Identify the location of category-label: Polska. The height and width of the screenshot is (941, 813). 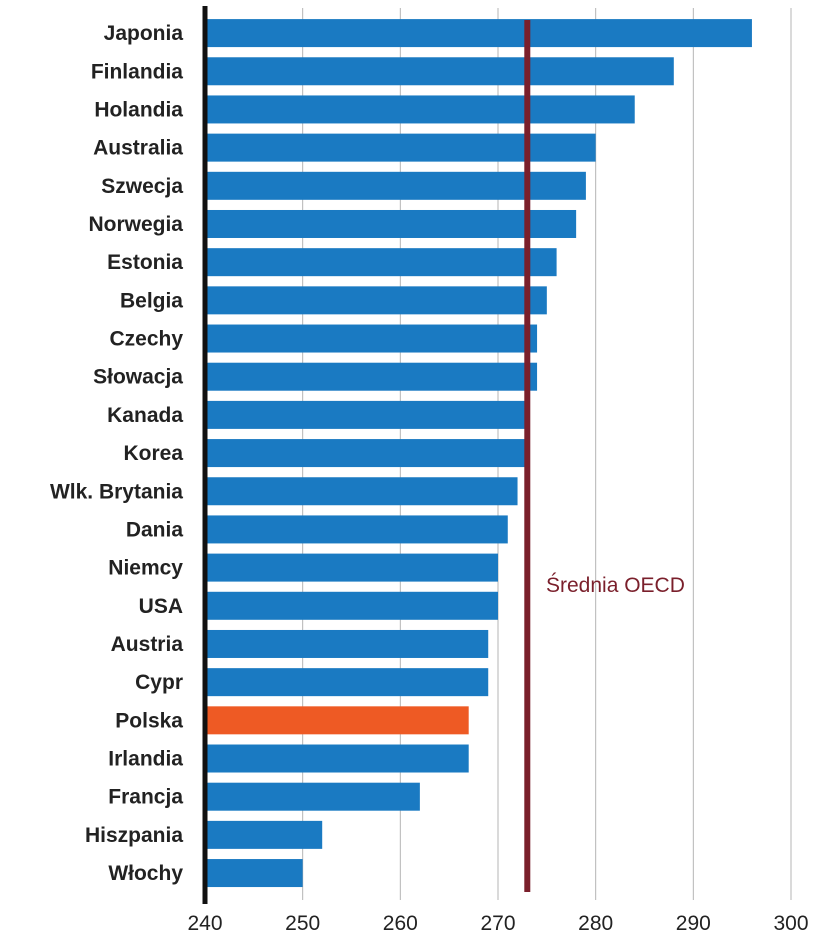
(149, 720).